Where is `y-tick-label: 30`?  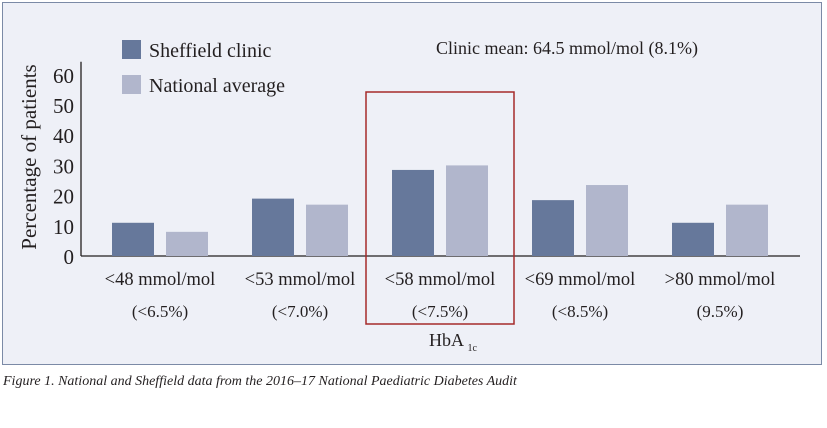 y-tick-label: 30 is located at coordinates (63, 166).